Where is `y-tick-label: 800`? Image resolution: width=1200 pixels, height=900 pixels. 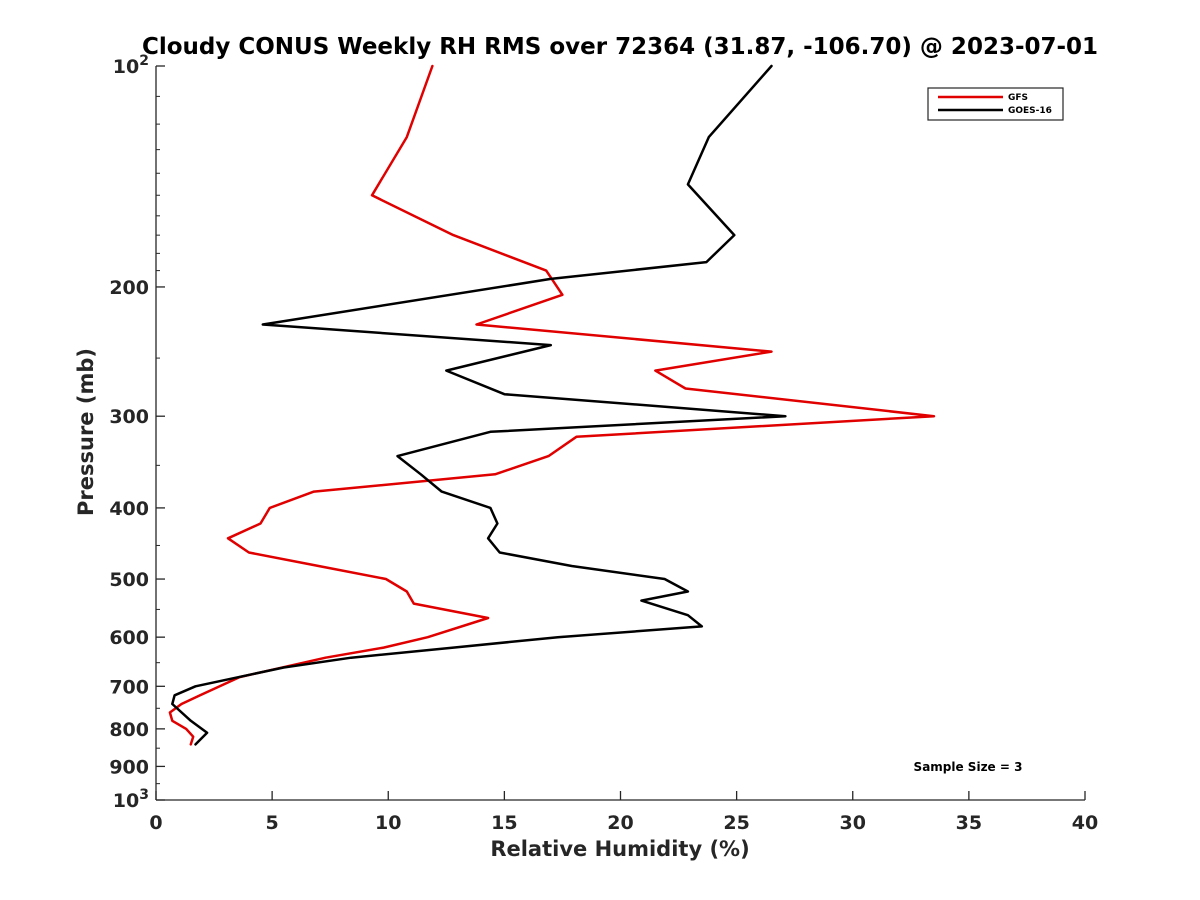 y-tick-label: 800 is located at coordinates (129, 730).